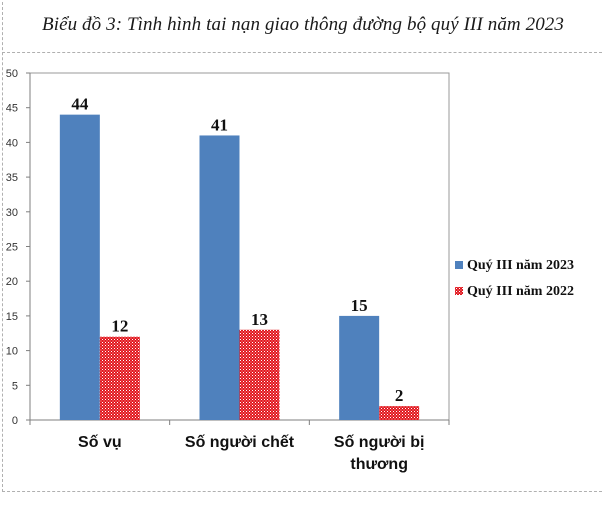  What do you see at coordinates (359, 305) in the screenshot?
I see `data-label: 15` at bounding box center [359, 305].